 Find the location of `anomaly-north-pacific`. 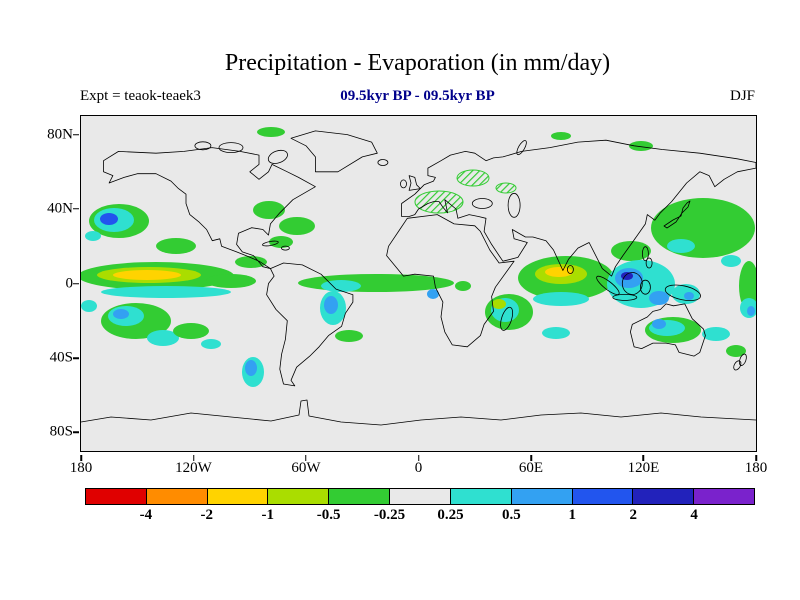

anomaly-north-pacific is located at coordinates (140, 229).